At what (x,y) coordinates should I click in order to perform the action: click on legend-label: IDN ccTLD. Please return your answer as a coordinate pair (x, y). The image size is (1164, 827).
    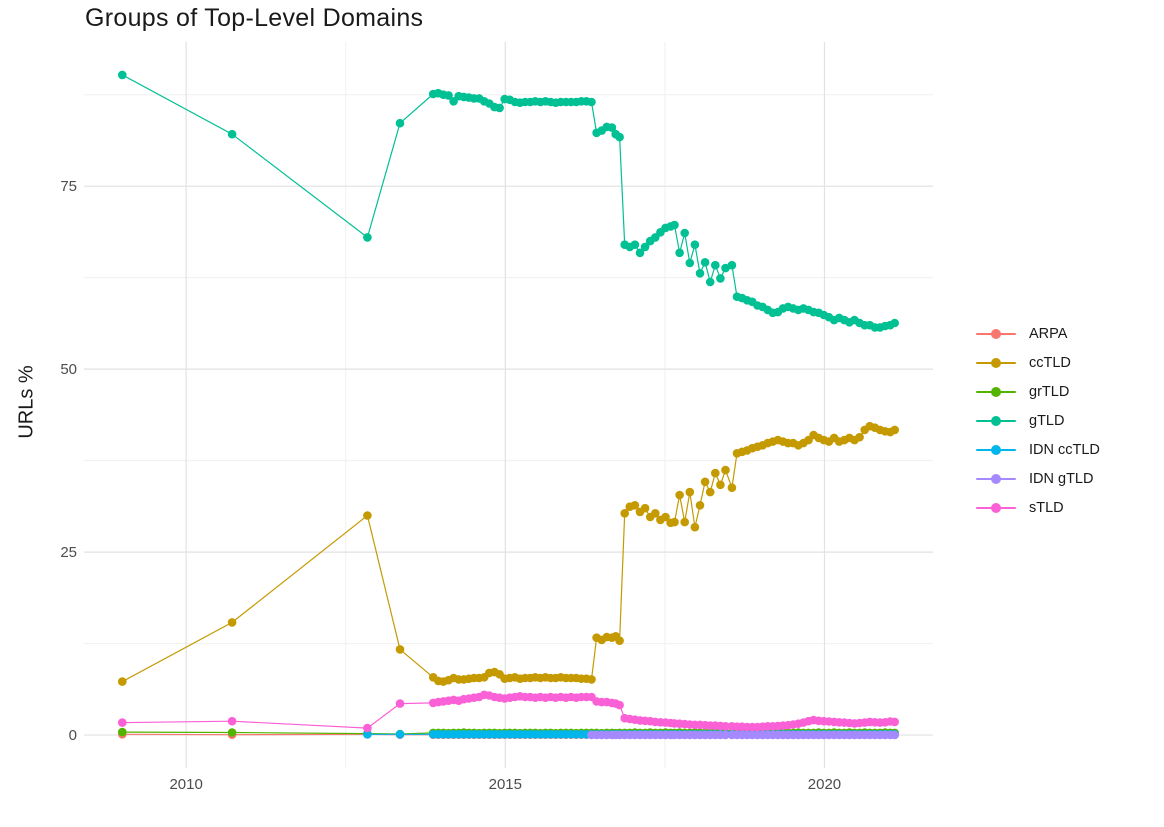
    Looking at the image, I should click on (1064, 449).